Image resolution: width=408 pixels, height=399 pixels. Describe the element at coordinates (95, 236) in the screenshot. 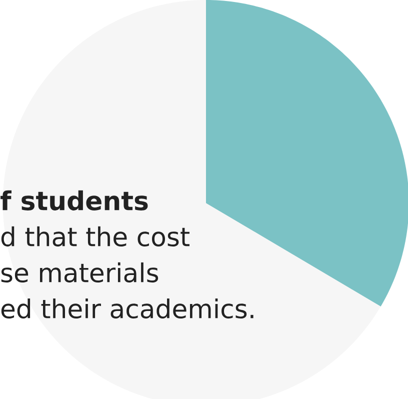

I see `text: d that the cost` at that location.